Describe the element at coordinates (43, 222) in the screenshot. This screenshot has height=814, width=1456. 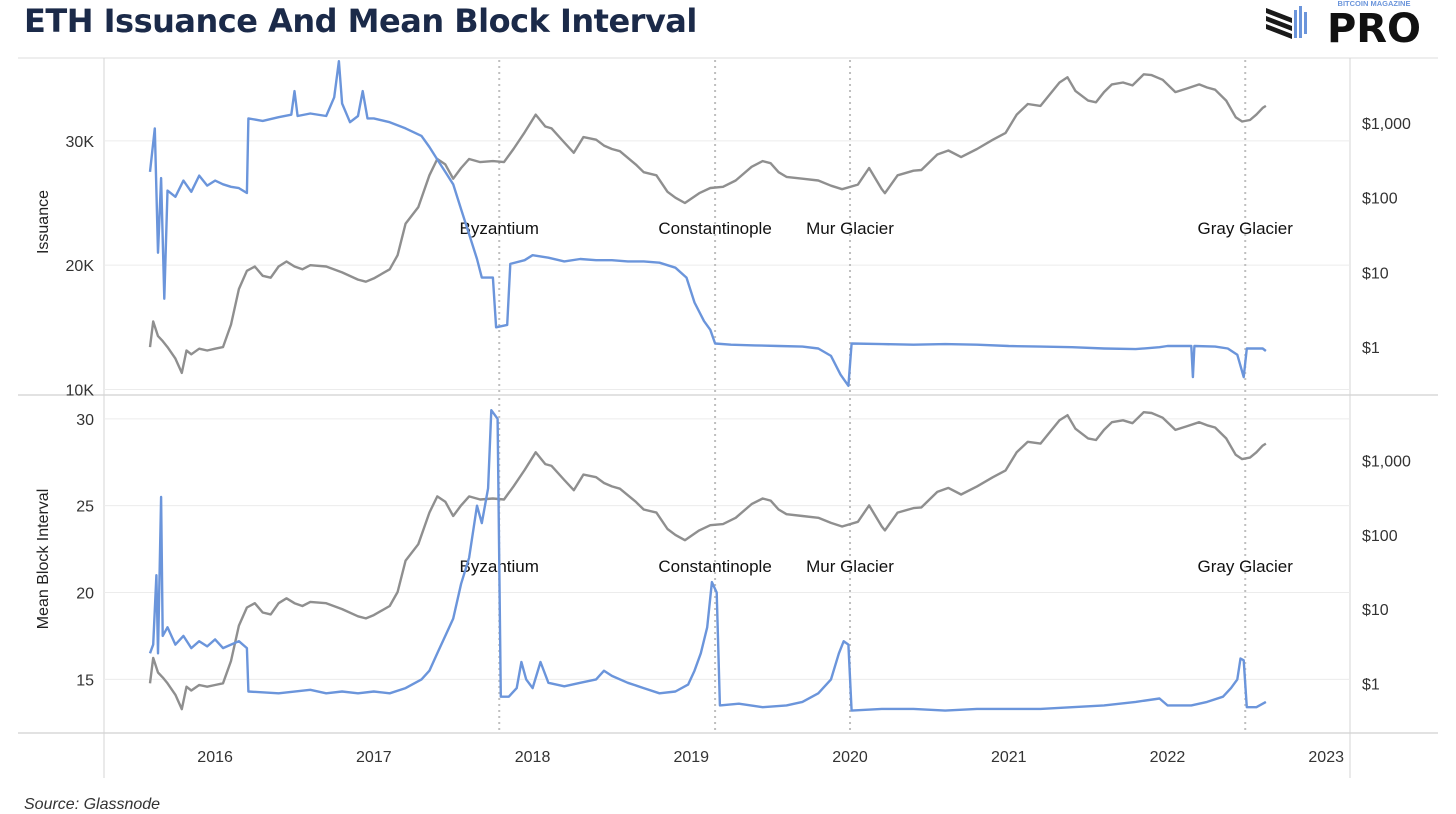
I see `y-axis-label: Issuance` at that location.